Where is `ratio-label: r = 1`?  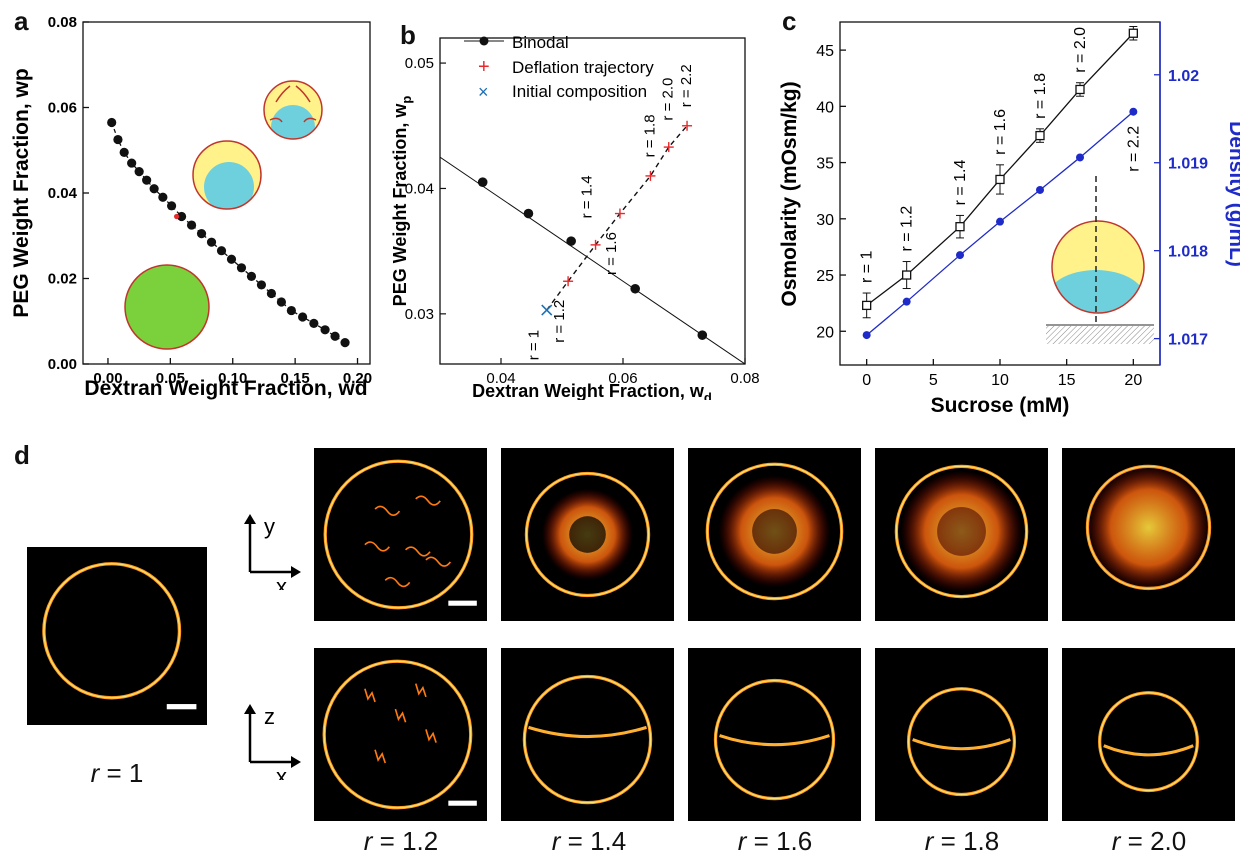 ratio-label: r = 1 is located at coordinates (867, 266).